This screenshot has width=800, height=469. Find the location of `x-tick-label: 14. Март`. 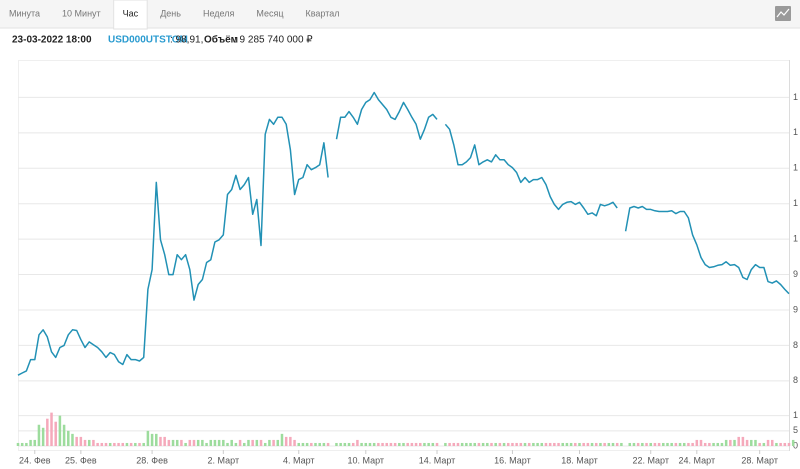

x-tick-label: 14. Март is located at coordinates (437, 460).